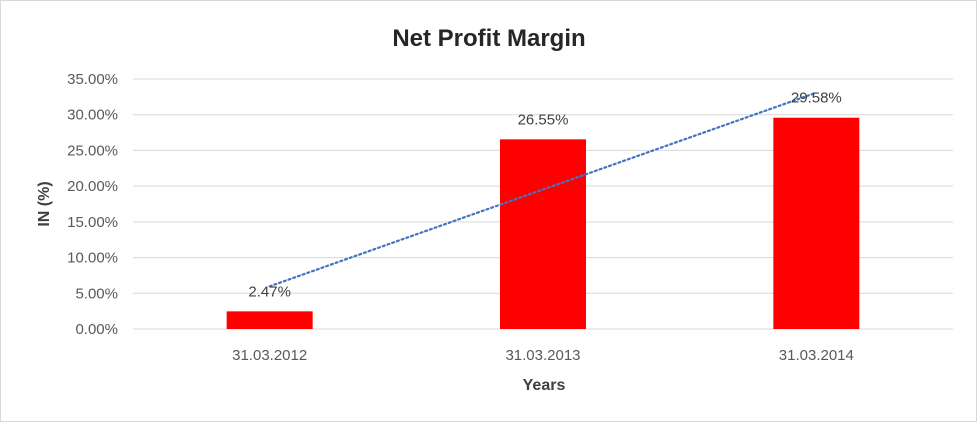 Image resolution: width=977 pixels, height=423 pixels. Describe the element at coordinates (92, 115) in the screenshot. I see `y-tick-label: 30.00%` at that location.